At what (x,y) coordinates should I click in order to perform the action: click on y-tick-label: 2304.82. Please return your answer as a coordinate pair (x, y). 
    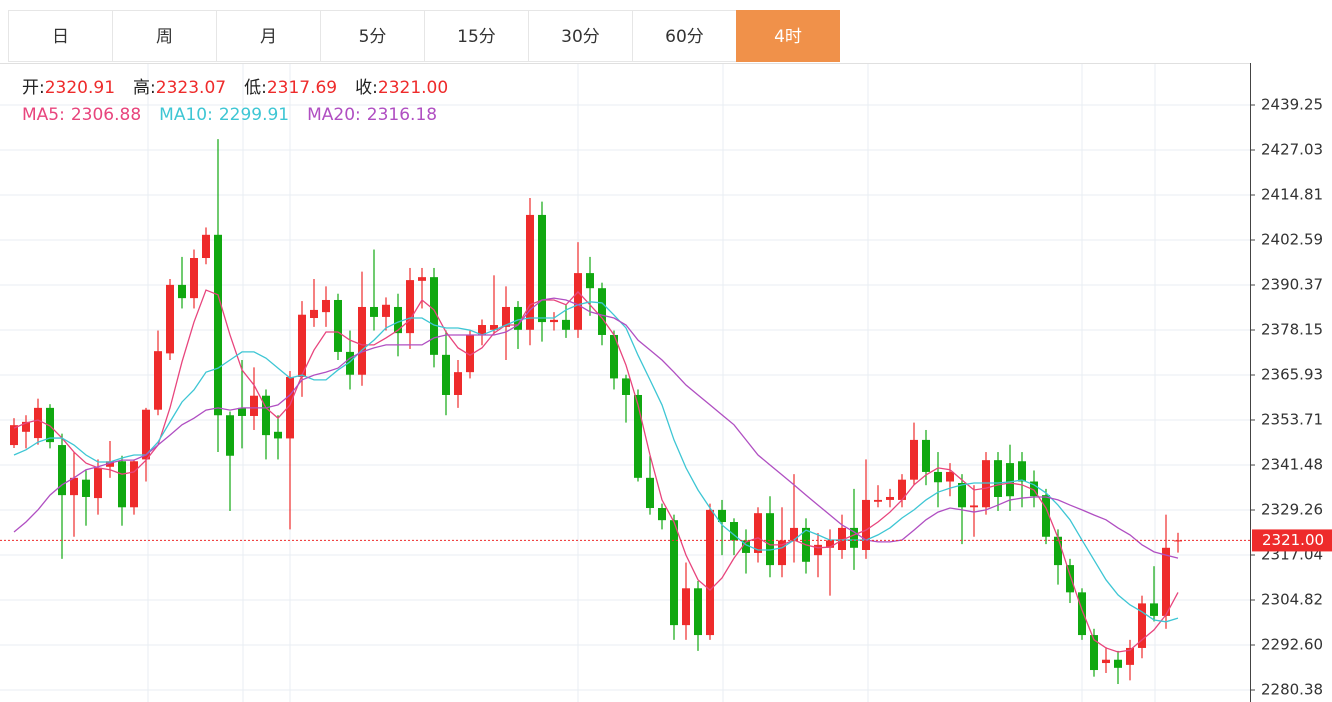
    Looking at the image, I should click on (1292, 600).